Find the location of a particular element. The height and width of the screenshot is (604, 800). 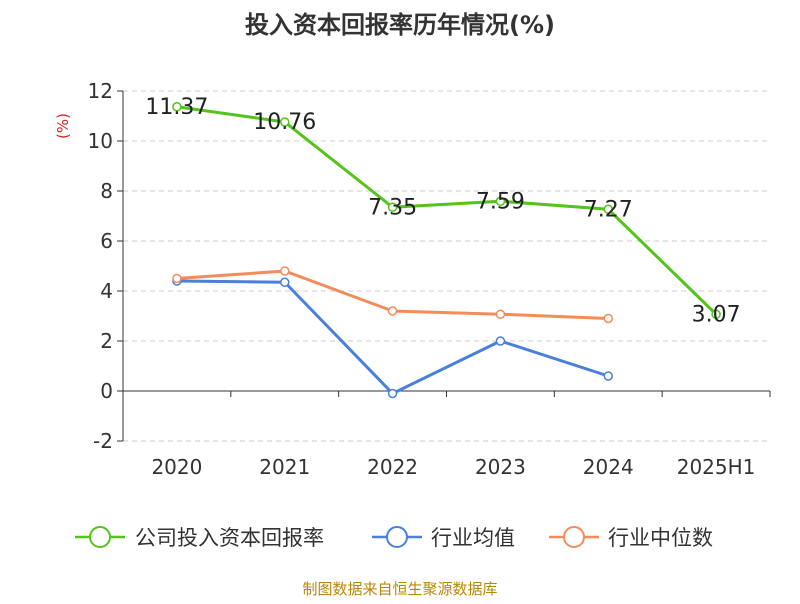

y-tick-label: 10 is located at coordinates (100, 141).